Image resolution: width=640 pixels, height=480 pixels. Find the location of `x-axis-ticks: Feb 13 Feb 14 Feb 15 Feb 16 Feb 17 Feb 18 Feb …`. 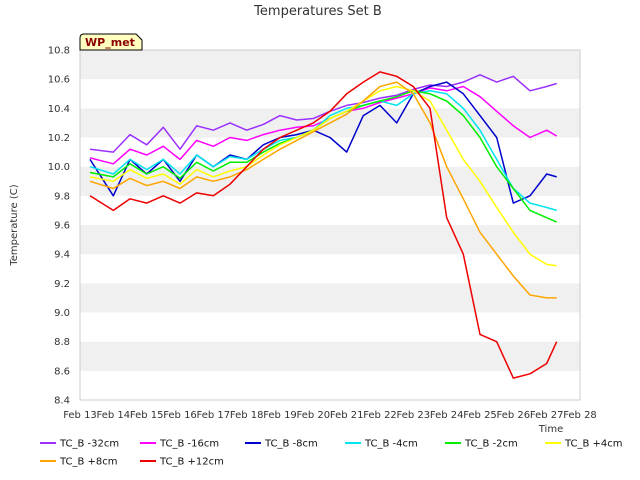

x-axis-ticks: Feb 13 Feb 14 Feb 15 Feb 16 Feb 17 Feb 18 Feb … is located at coordinates (330, 415).